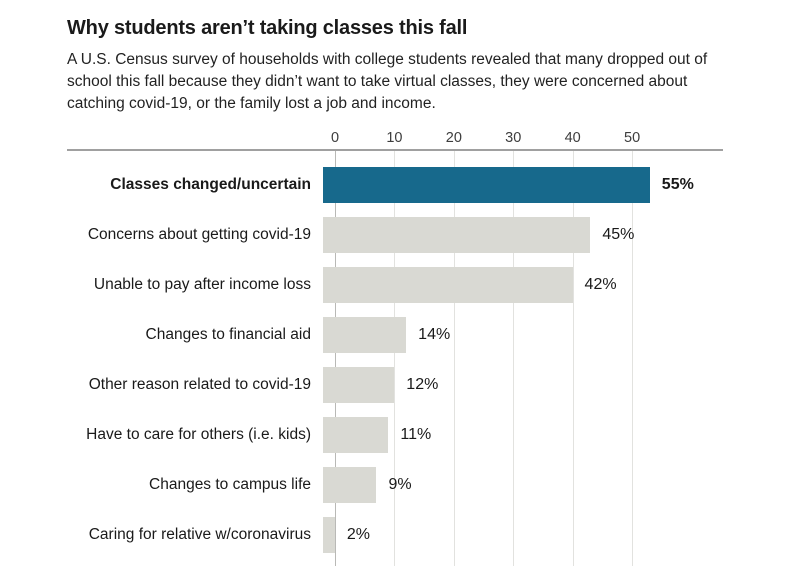  Describe the element at coordinates (618, 234) in the screenshot. I see `bar-value-label: 45%` at that location.